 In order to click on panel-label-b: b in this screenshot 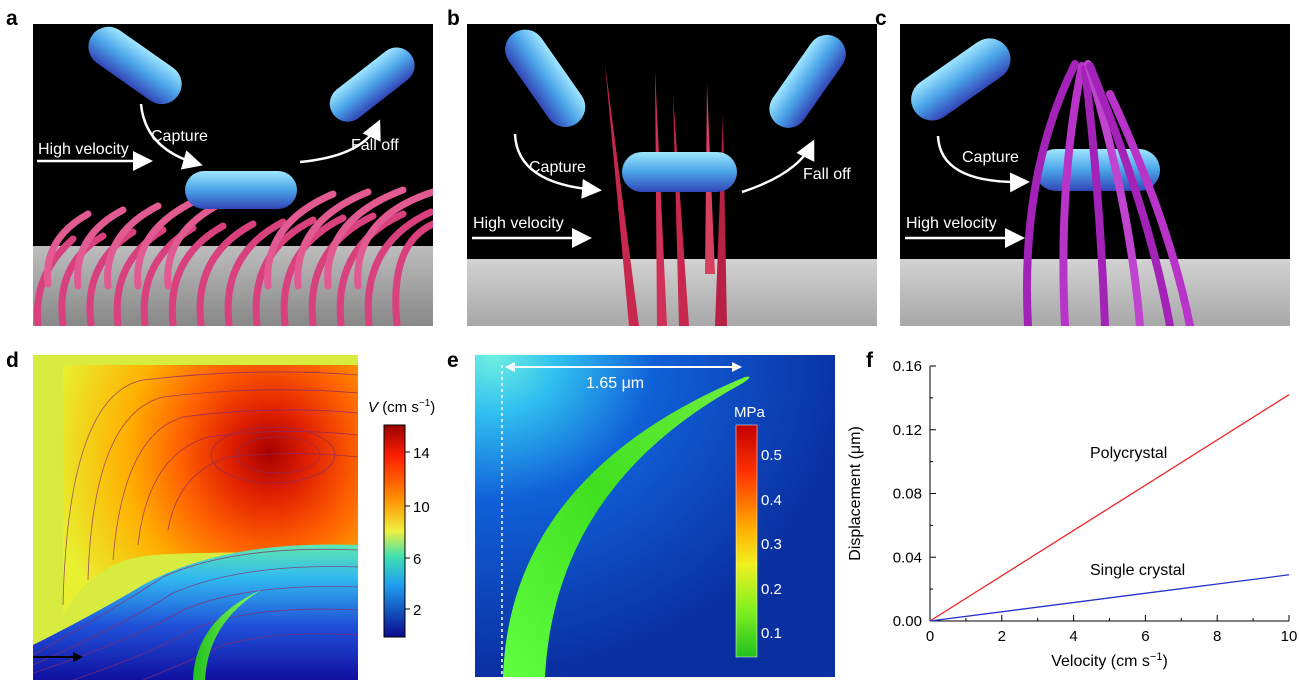, I will do `click(453, 18)`.